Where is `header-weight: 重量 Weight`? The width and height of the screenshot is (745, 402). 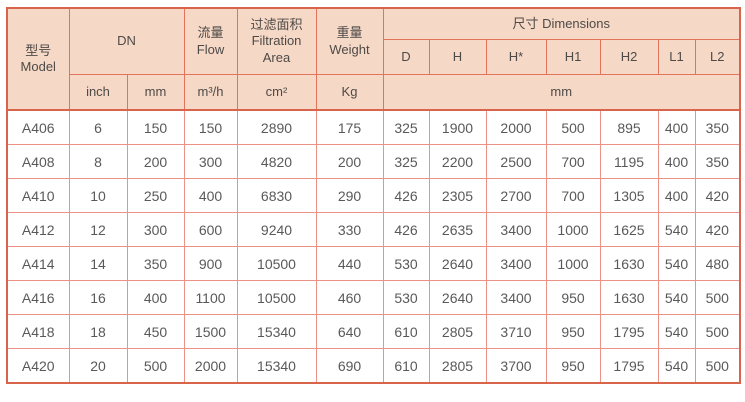 header-weight: 重量 Weight is located at coordinates (349, 41).